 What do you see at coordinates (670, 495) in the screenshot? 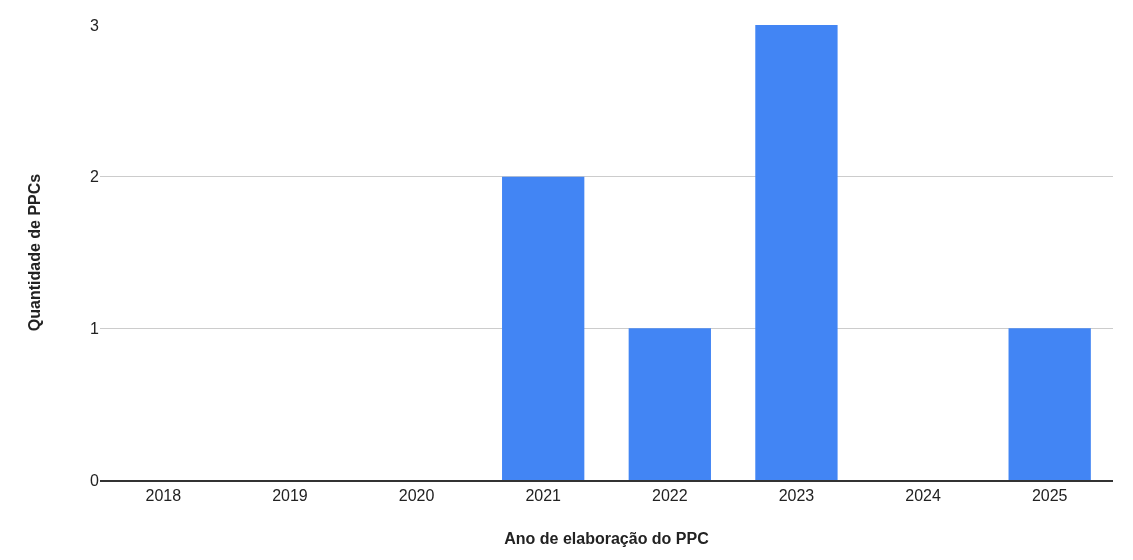
I see `x-tick-label: 2022` at bounding box center [670, 495].